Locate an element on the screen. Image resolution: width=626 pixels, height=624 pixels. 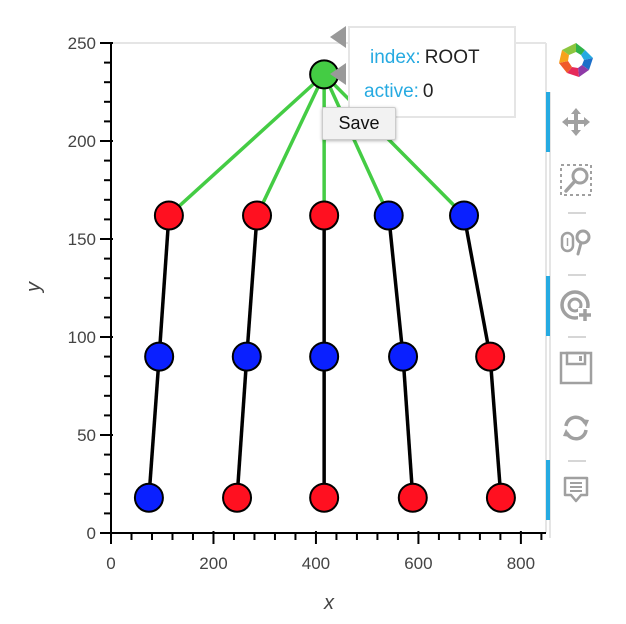
reset-icon is located at coordinates (576, 428).